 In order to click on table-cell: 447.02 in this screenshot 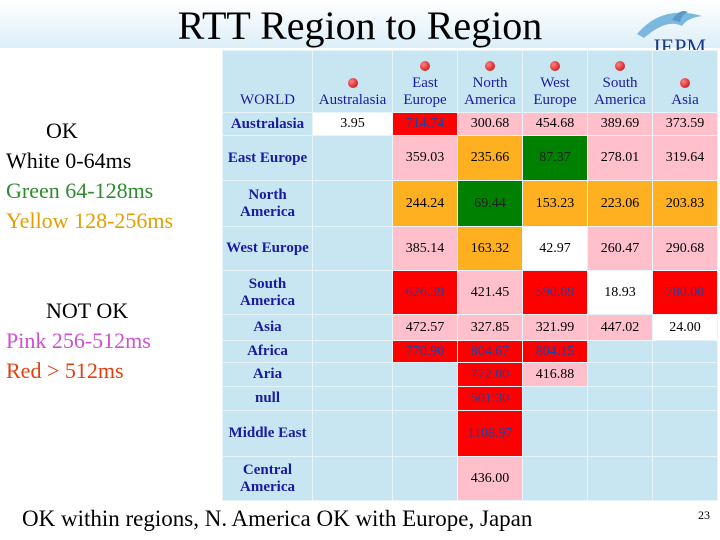, I will do `click(620, 327)`.